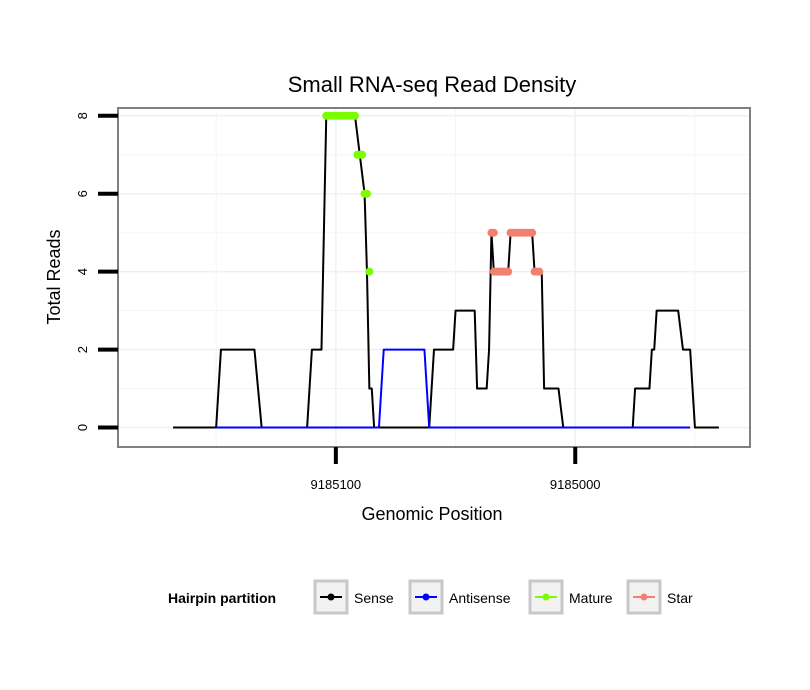 This screenshot has width=810, height=690. I want to click on legend-label: Sense, so click(374, 598).